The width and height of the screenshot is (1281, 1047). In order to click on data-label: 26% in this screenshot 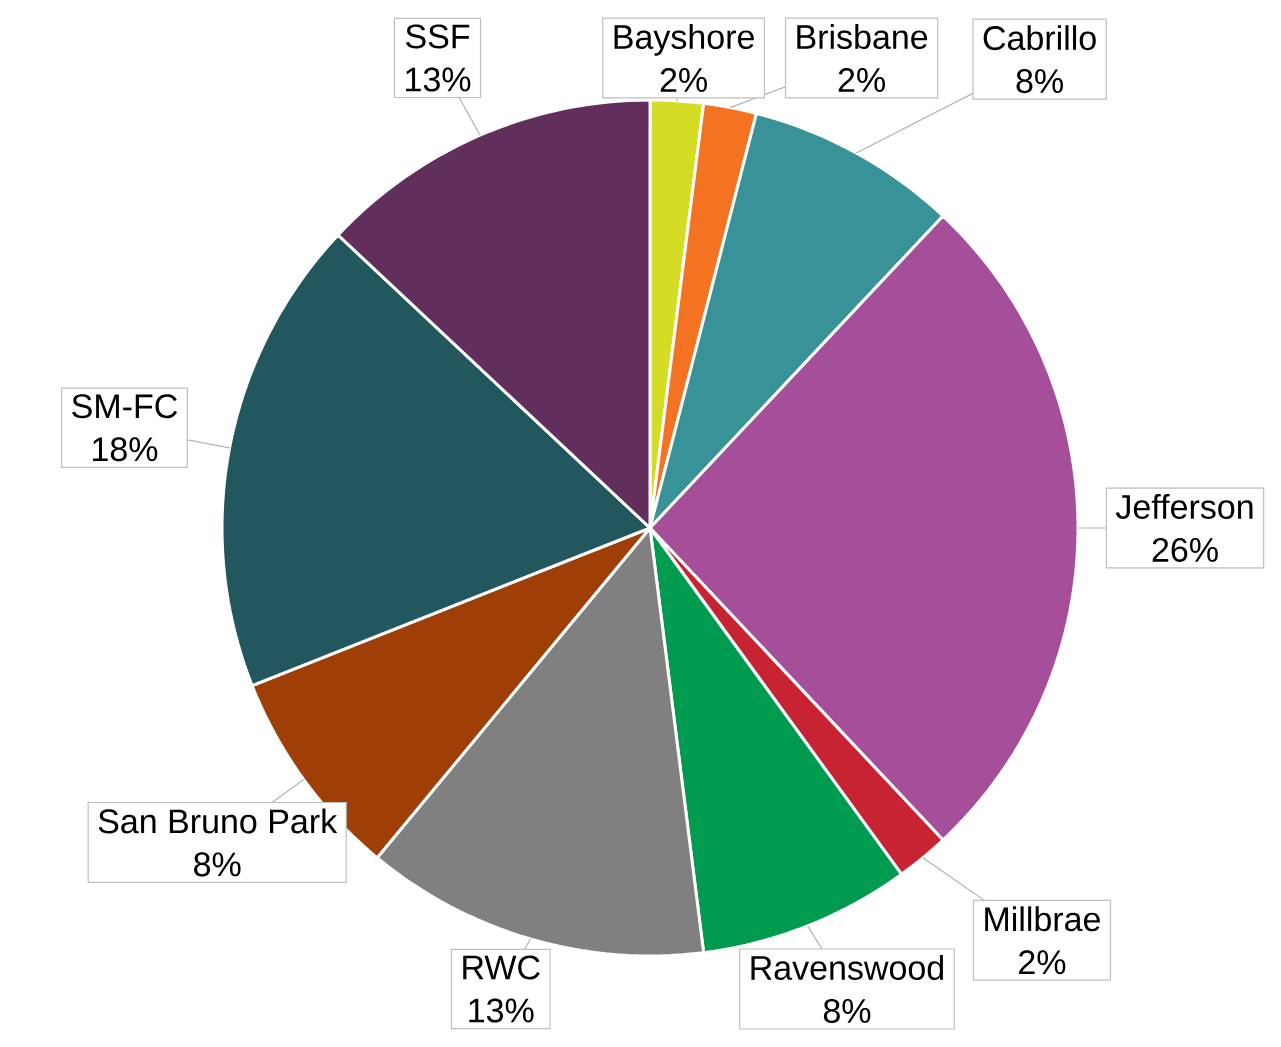, I will do `click(1185, 549)`.